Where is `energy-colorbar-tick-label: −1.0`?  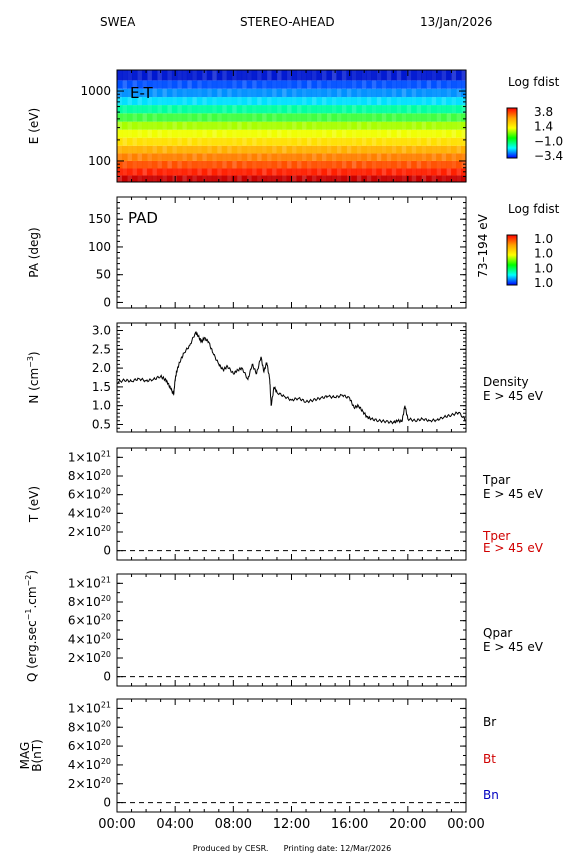 energy-colorbar-tick-label: −1.0 is located at coordinates (548, 141).